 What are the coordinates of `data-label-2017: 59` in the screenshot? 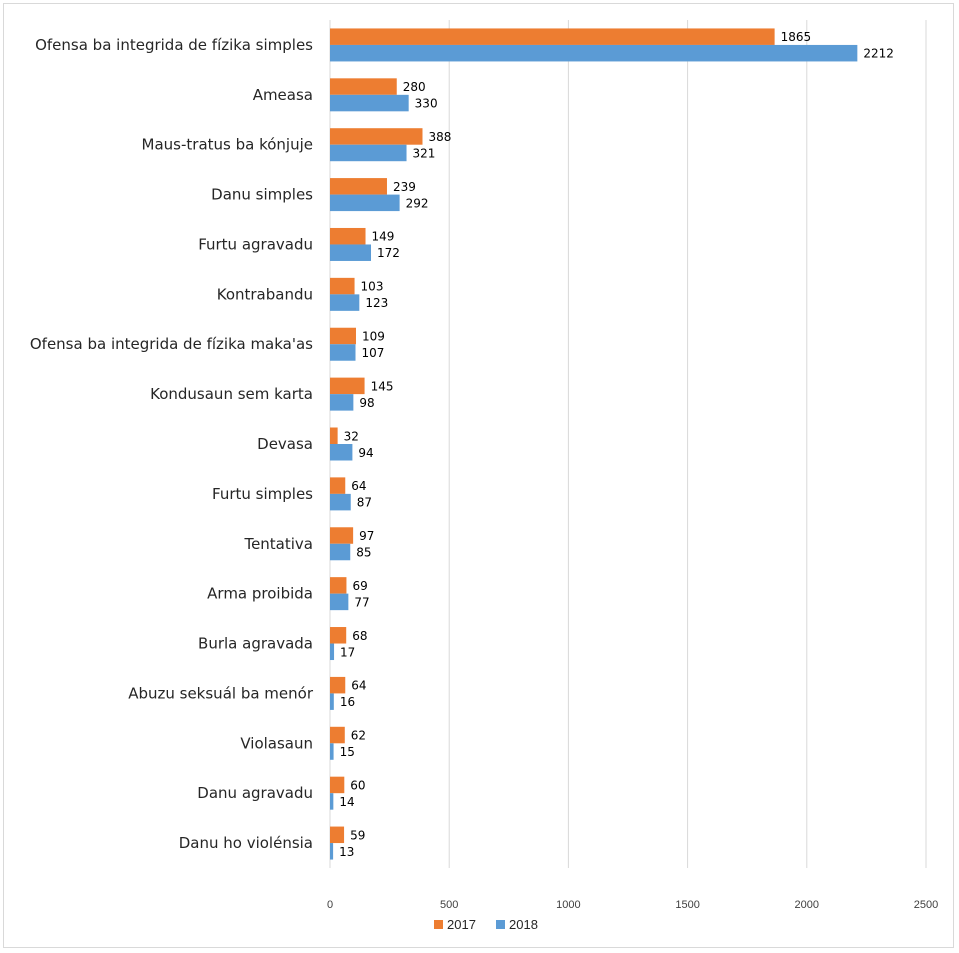 It's located at (357, 835).